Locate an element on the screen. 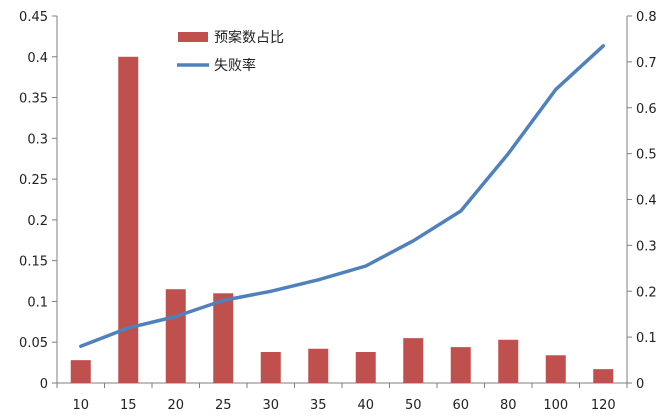 The height and width of the screenshot is (417, 672). x-axis-tick-label: 60 is located at coordinates (460, 405).